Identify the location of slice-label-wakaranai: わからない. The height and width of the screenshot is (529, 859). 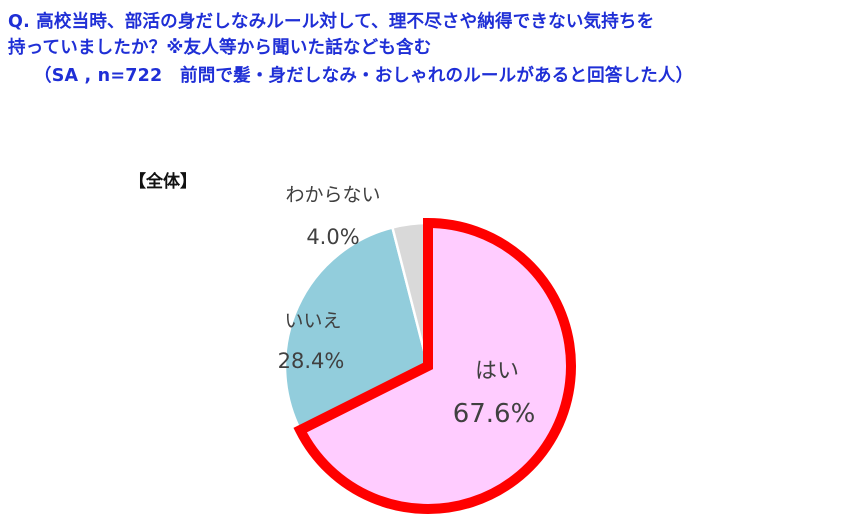
(332, 195).